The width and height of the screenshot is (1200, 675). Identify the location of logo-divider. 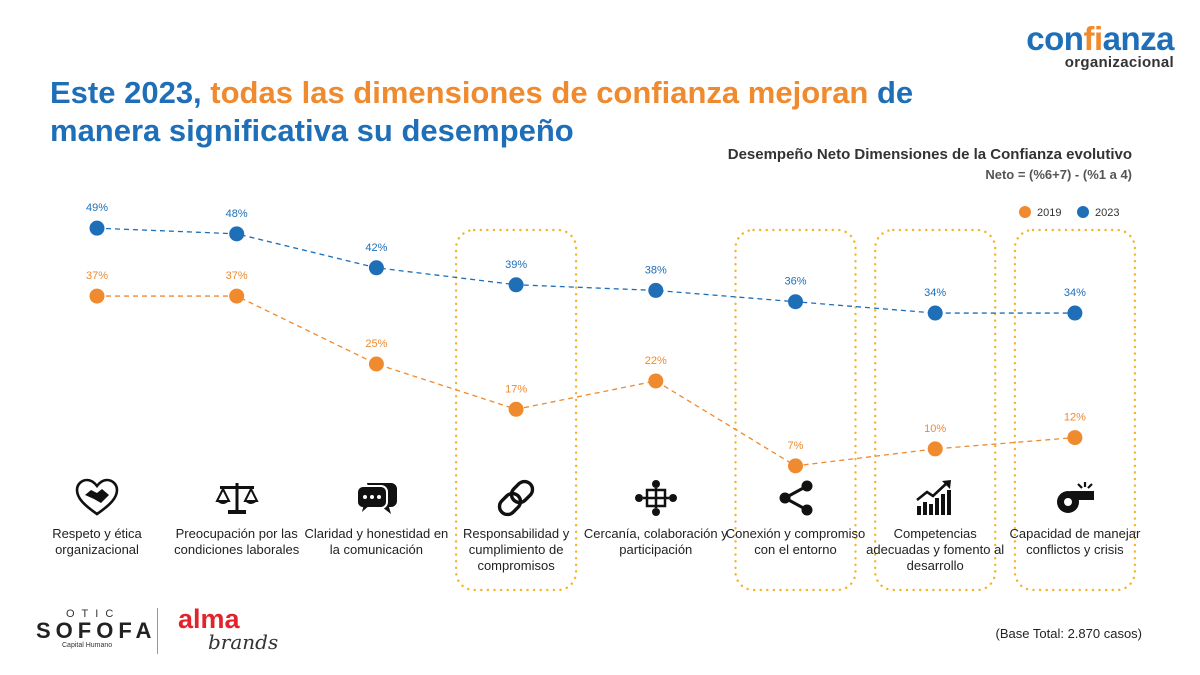
(157, 631).